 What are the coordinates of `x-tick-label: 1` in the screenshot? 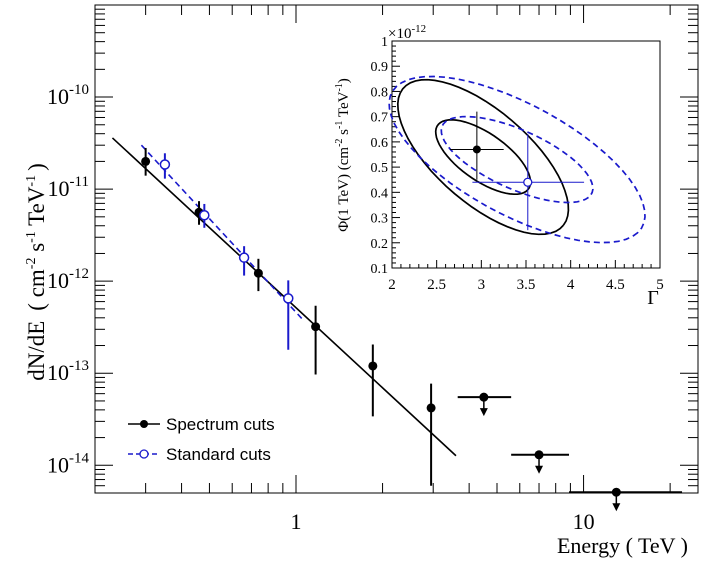 It's located at (296, 521).